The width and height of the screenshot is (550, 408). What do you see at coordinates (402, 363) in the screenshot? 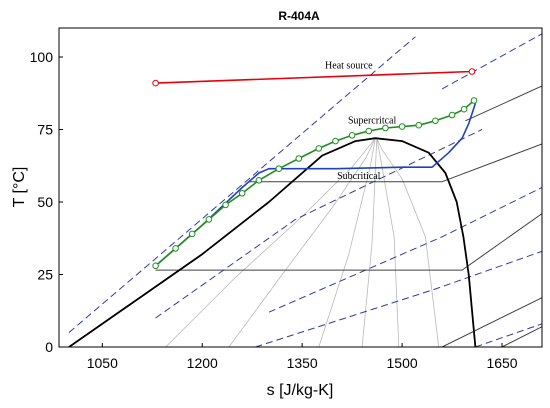
I see `x-tick-label: 1500` at bounding box center [402, 363].